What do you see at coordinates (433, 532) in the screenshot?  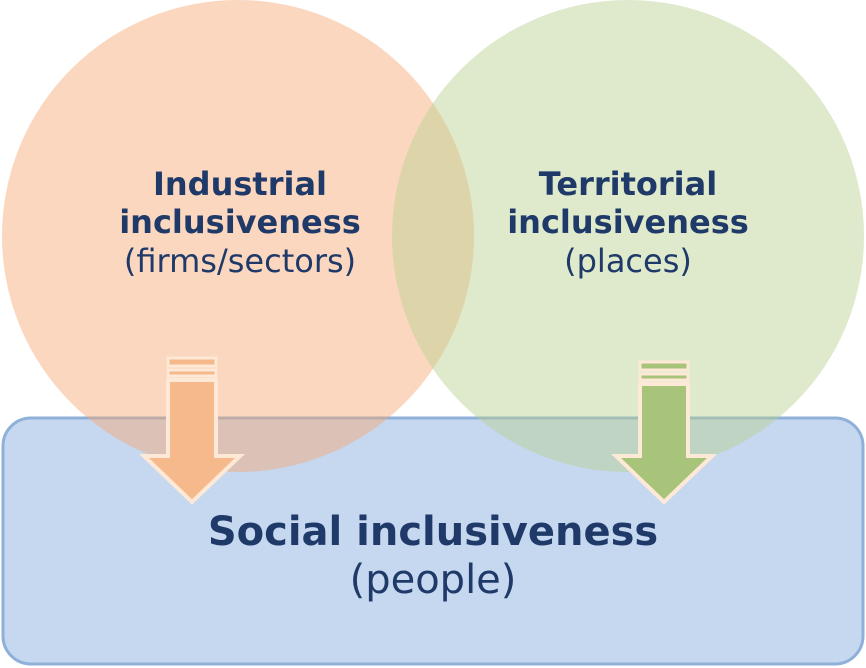 I see `social-title: Social inclusiveness` at bounding box center [433, 532].